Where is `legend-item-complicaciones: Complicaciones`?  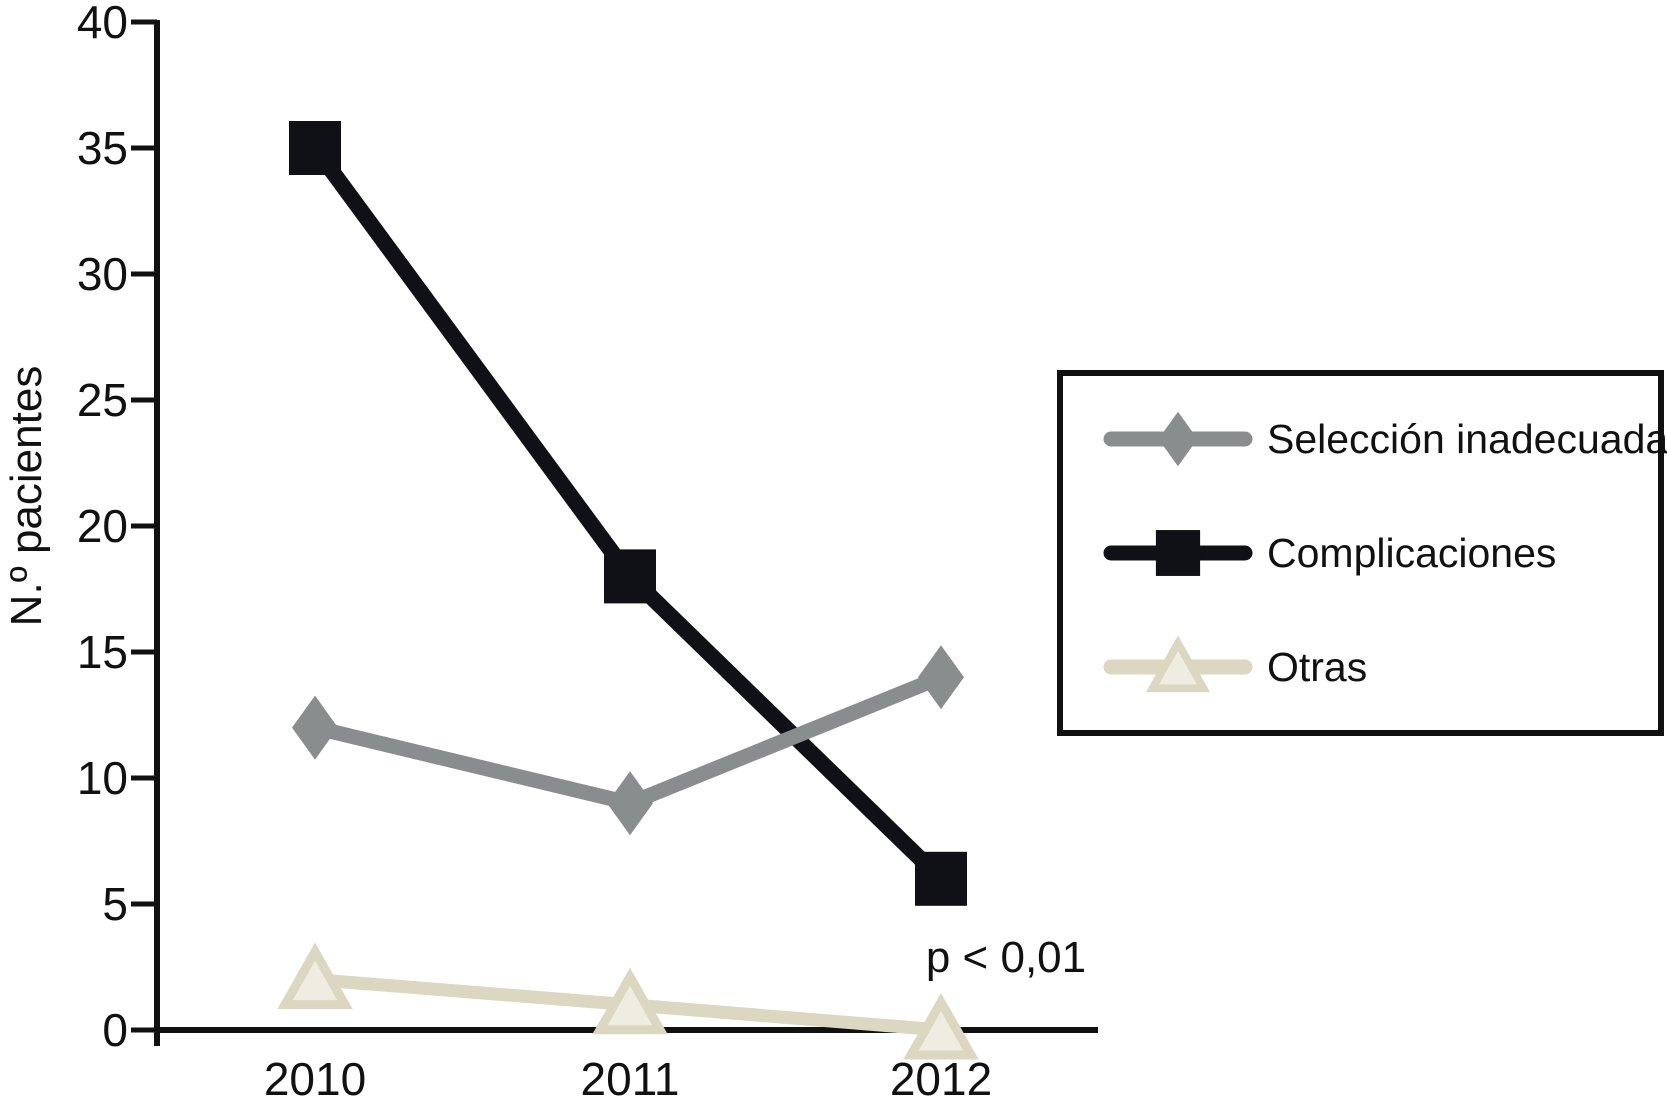 legend-item-complicaciones: Complicaciones is located at coordinates (1380, 553).